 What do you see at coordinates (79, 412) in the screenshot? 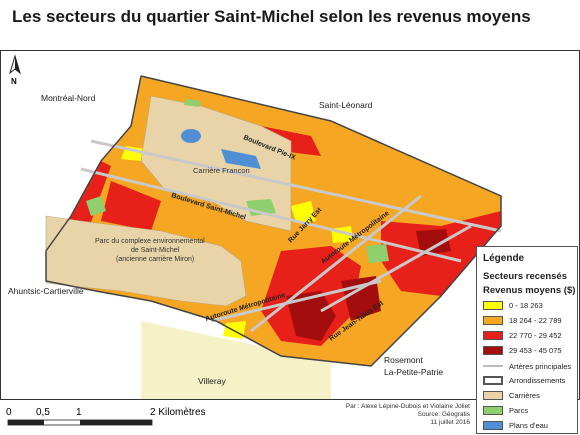
I see `scale-tick-1: 1` at bounding box center [79, 412].